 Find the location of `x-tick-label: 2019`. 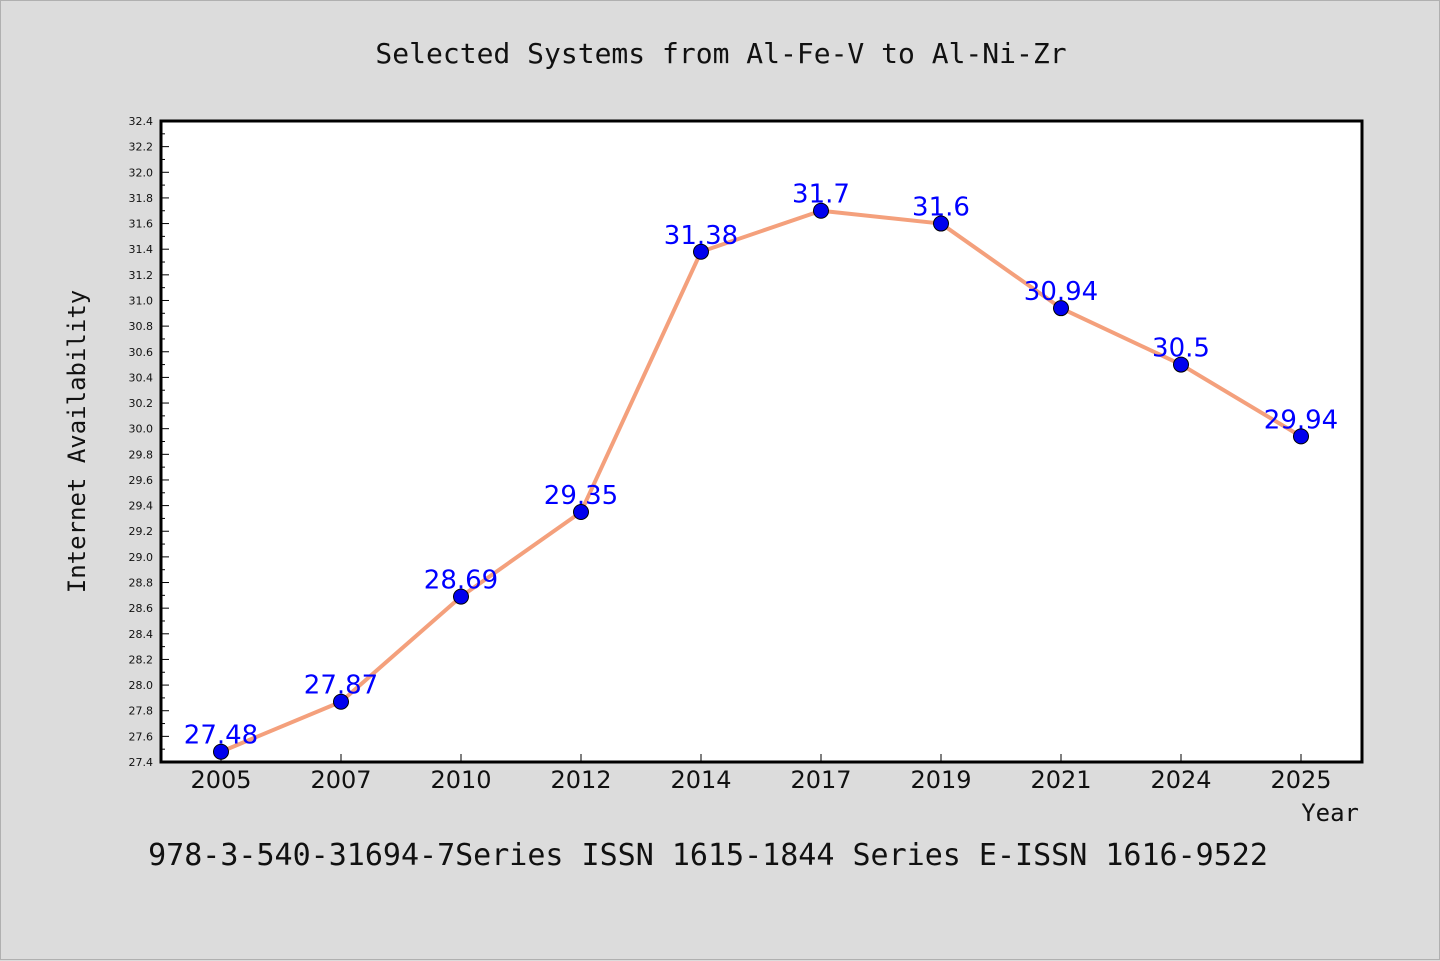

x-tick-label: 2019 is located at coordinates (940, 780).